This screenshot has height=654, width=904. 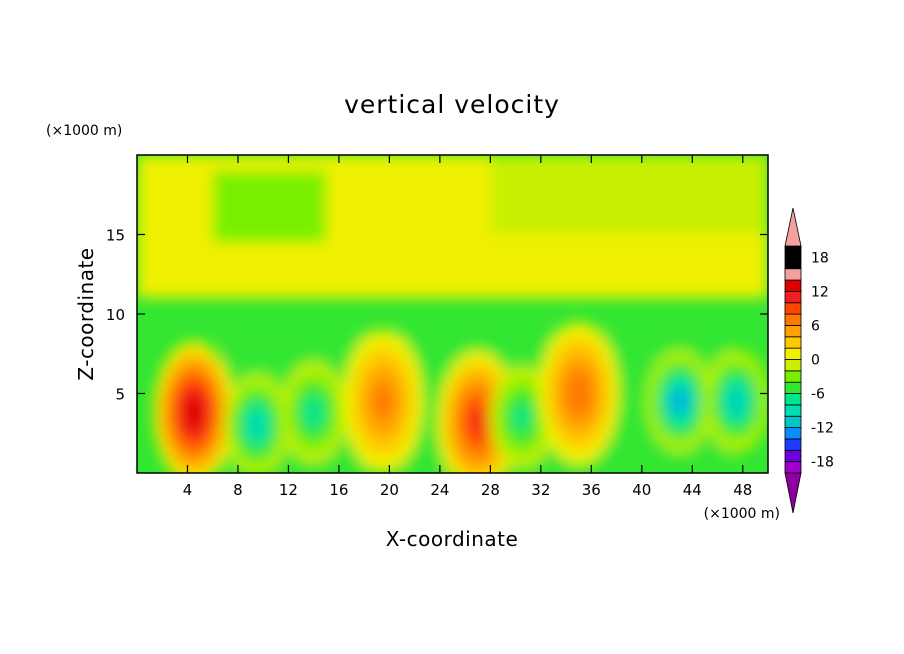 I want to click on x-tick-label: 48, so click(x=742, y=490).